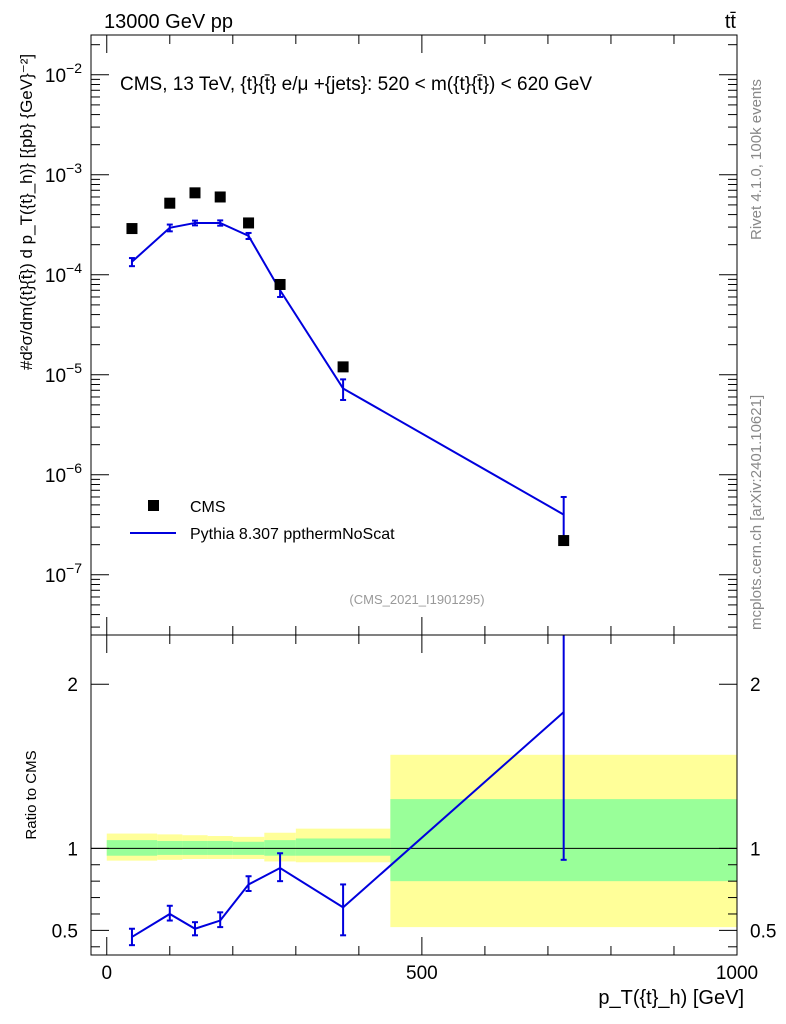 Image resolution: width=786 pixels, height=1024 pixels. I want to click on site-label: mcplots.cern.ch [arXiv:2401.10621], so click(756, 512).